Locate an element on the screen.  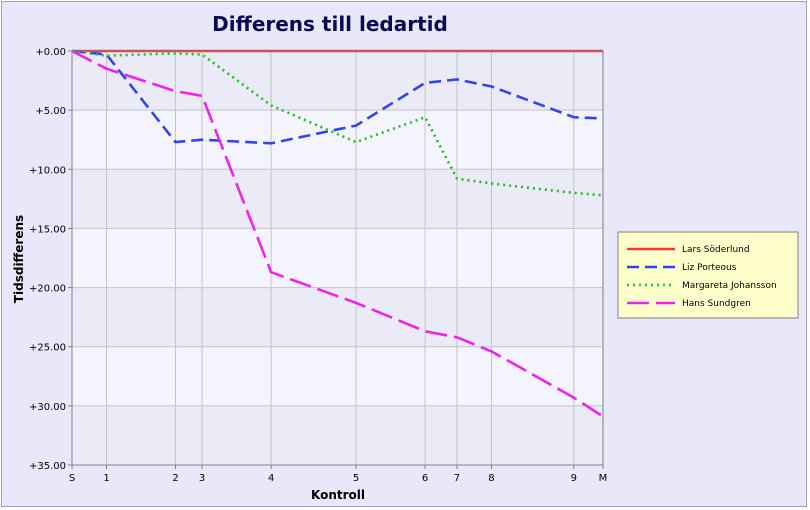
x-tick-label: M is located at coordinates (603, 478).